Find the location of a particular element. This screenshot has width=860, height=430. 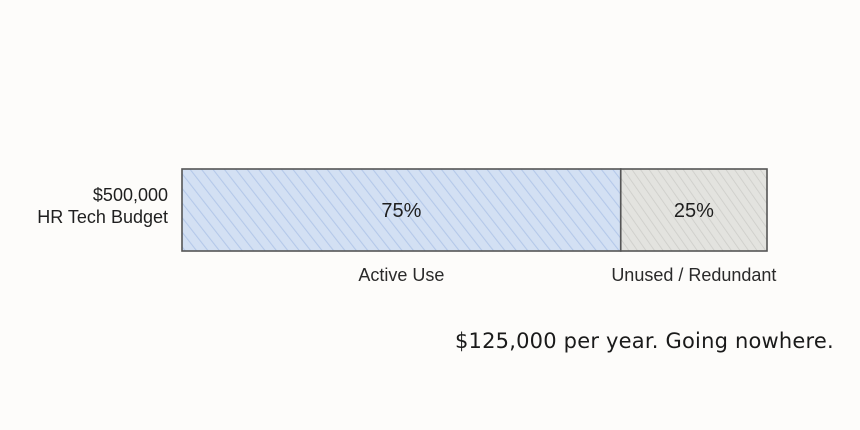

budget-amount: $500,000 is located at coordinates (130, 195).